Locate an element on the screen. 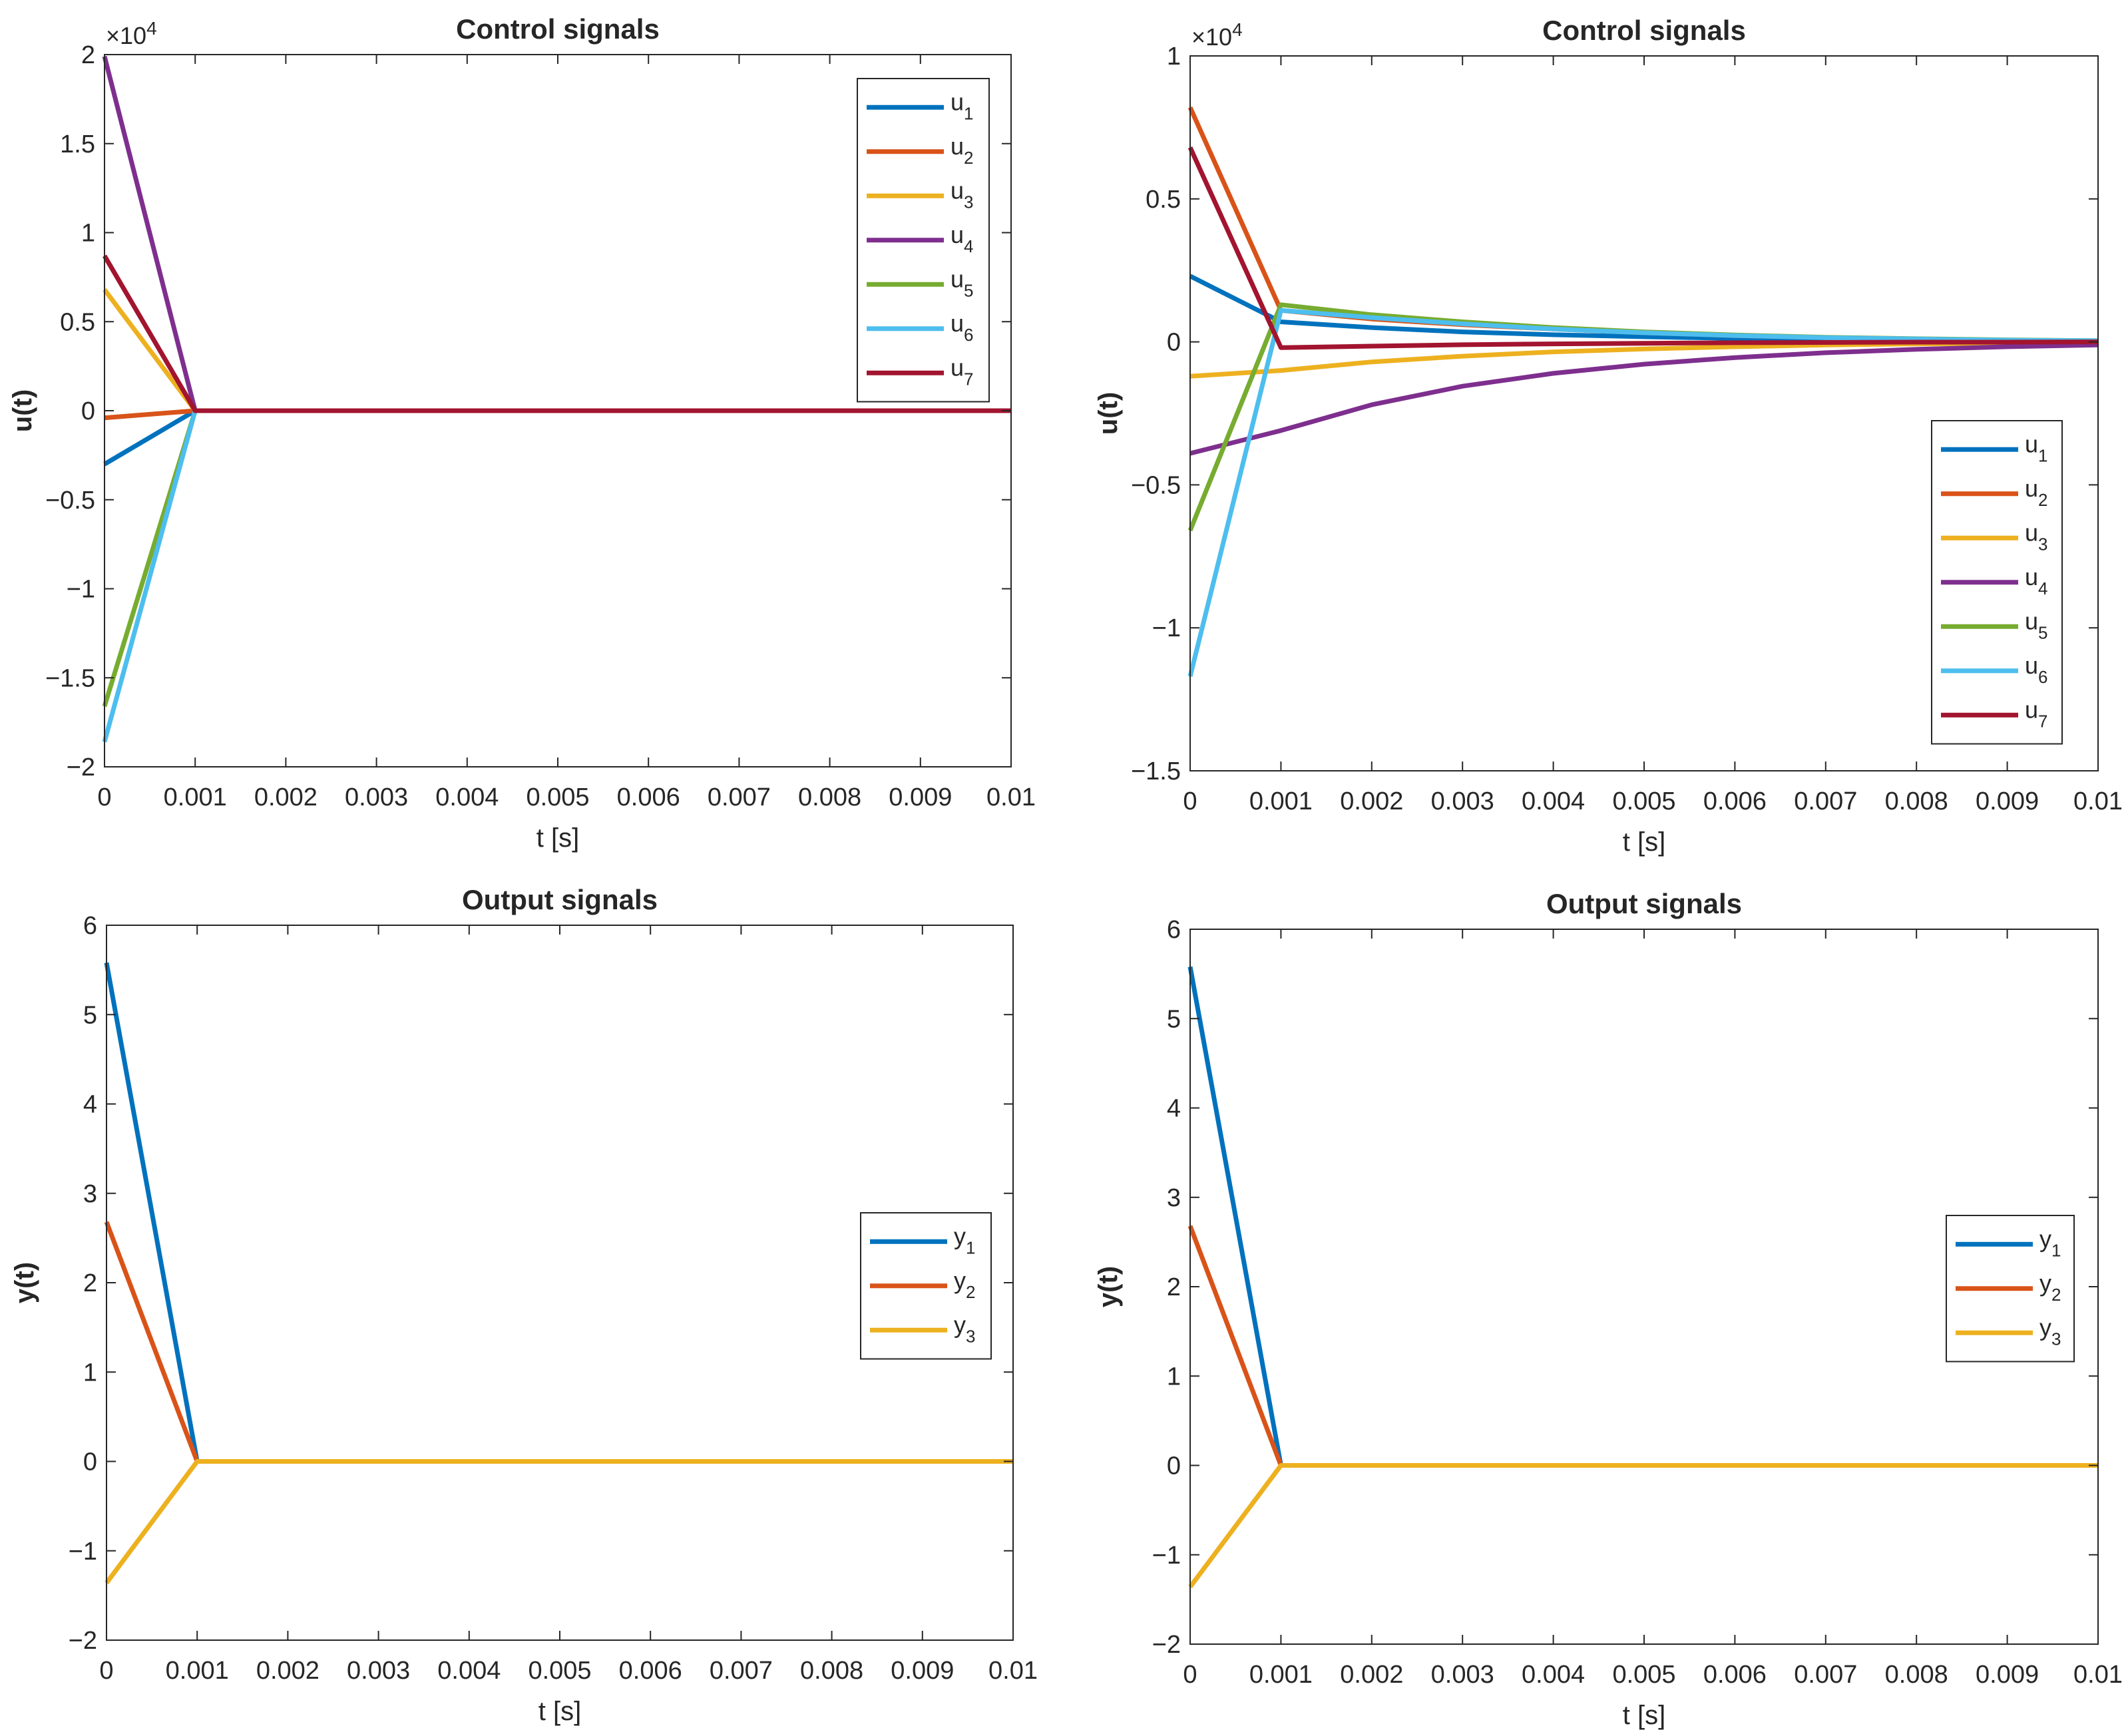 This screenshot has width=2128, height=1736. x-tick-label: 0.007 is located at coordinates (741, 1671).